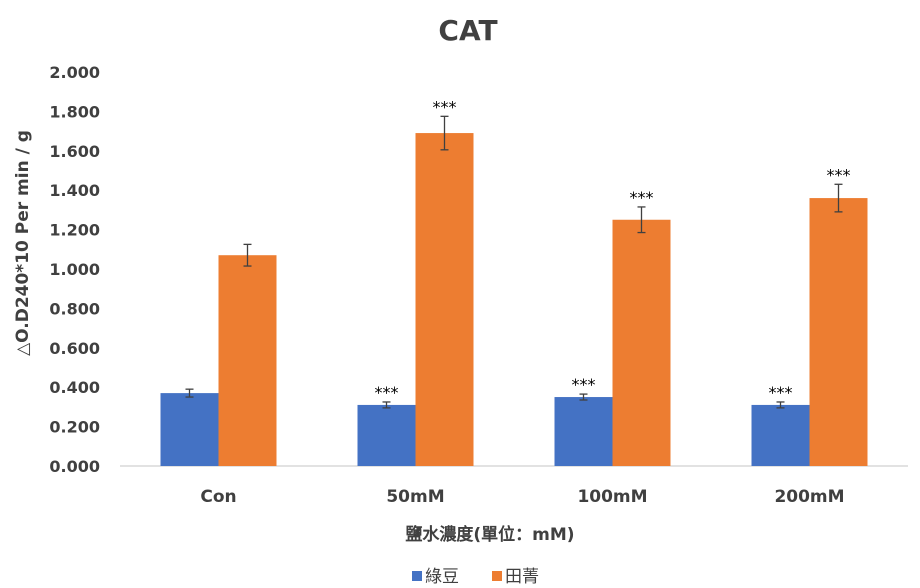  What do you see at coordinates (809, 497) in the screenshot?
I see `category-label: 200mM` at bounding box center [809, 497].